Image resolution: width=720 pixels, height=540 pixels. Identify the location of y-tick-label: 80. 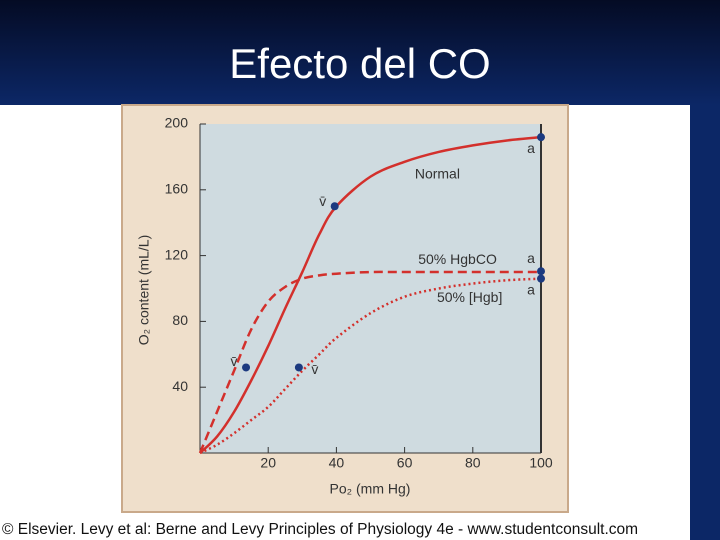
(180, 320).